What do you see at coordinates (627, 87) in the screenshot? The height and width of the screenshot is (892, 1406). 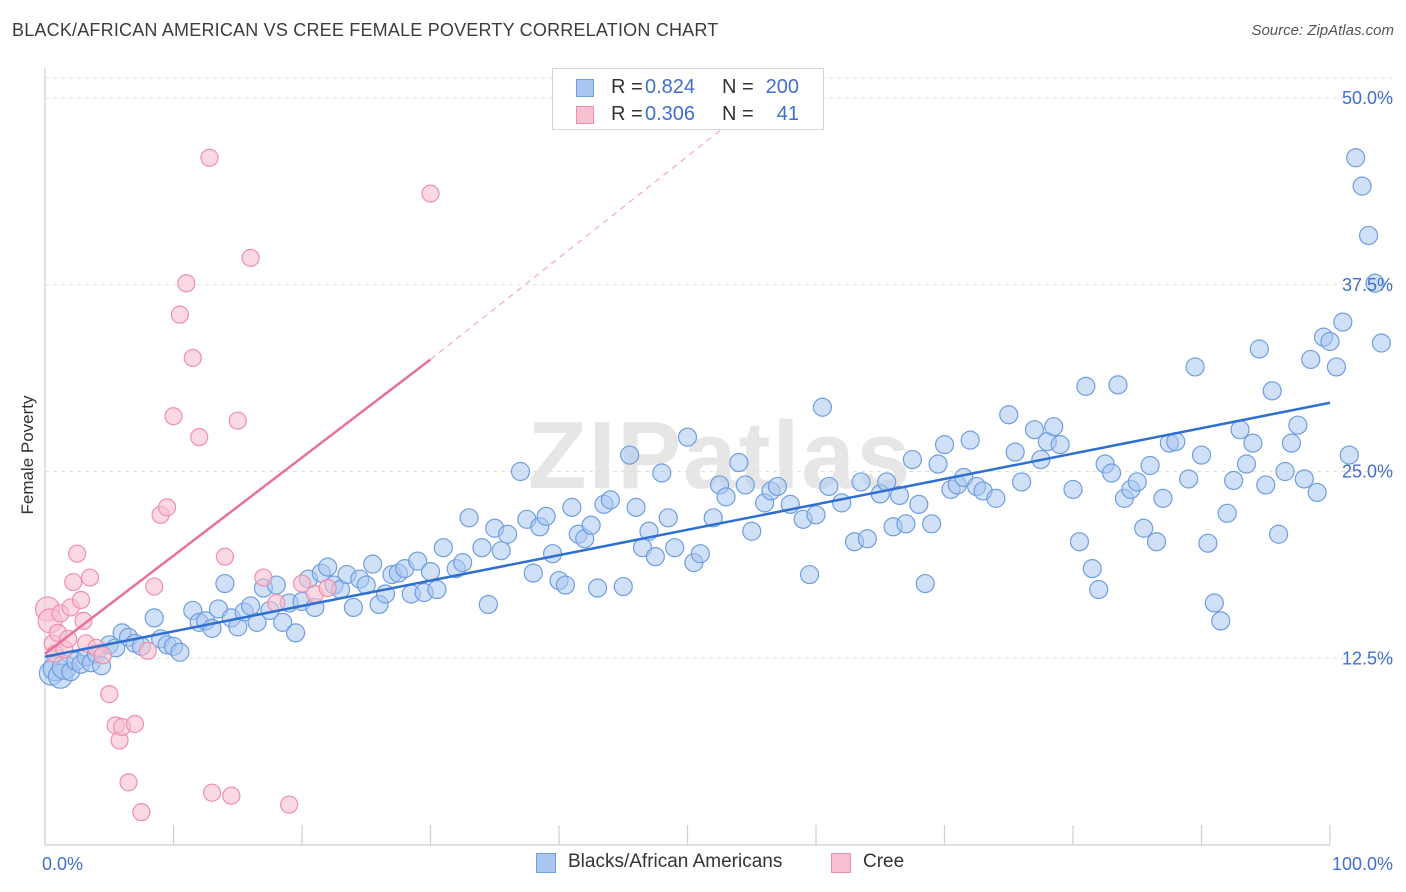 I see `r-label: R =` at bounding box center [627, 87].